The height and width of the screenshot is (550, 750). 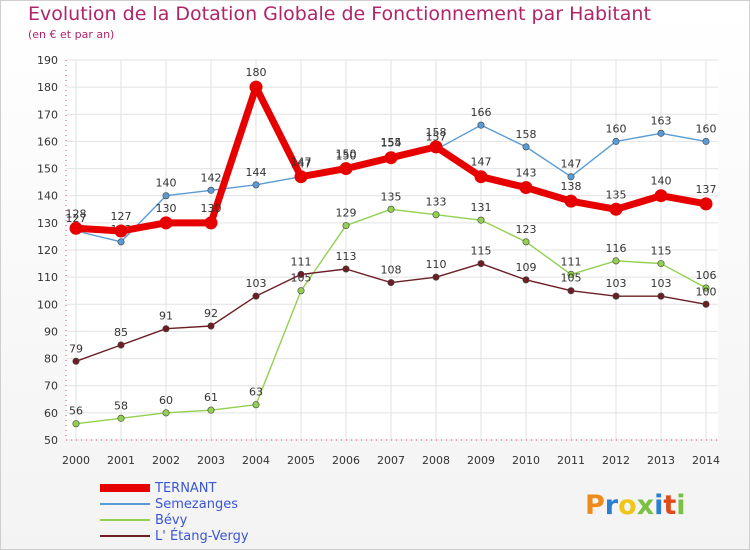 I want to click on data-label-semezanges: 155, so click(x=391, y=142).